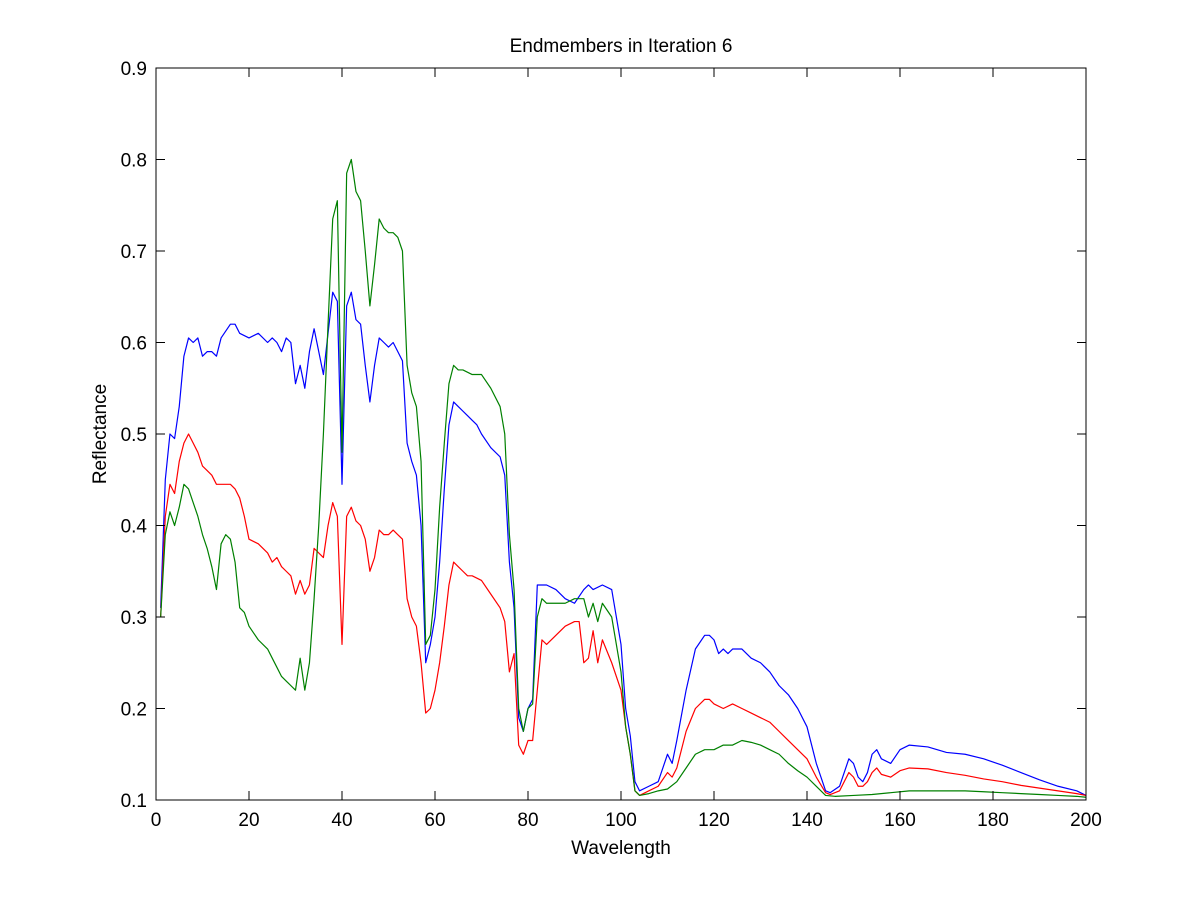  I want to click on x-tick-label: 80, so click(527, 820).